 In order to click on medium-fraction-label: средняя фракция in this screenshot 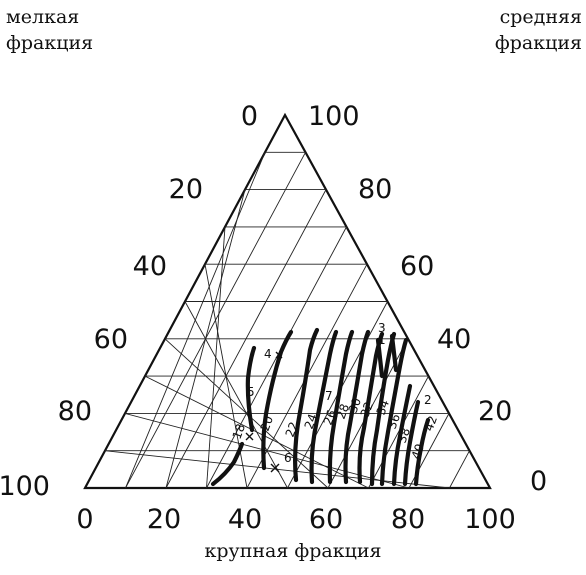, I will do `click(538, 30)`.